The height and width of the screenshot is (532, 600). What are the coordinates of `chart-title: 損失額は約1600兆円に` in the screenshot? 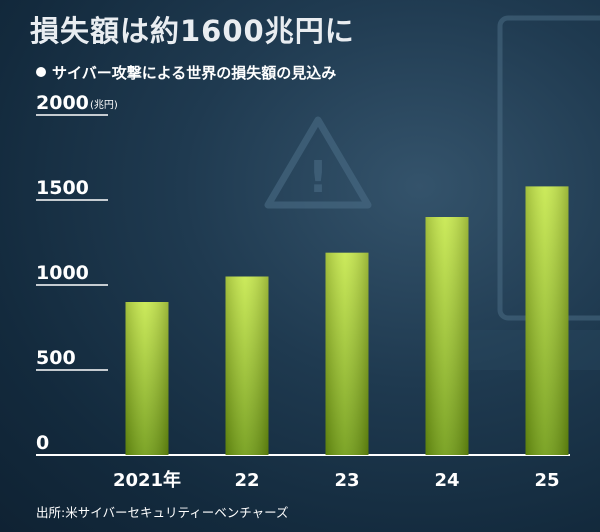 It's located at (192, 31).